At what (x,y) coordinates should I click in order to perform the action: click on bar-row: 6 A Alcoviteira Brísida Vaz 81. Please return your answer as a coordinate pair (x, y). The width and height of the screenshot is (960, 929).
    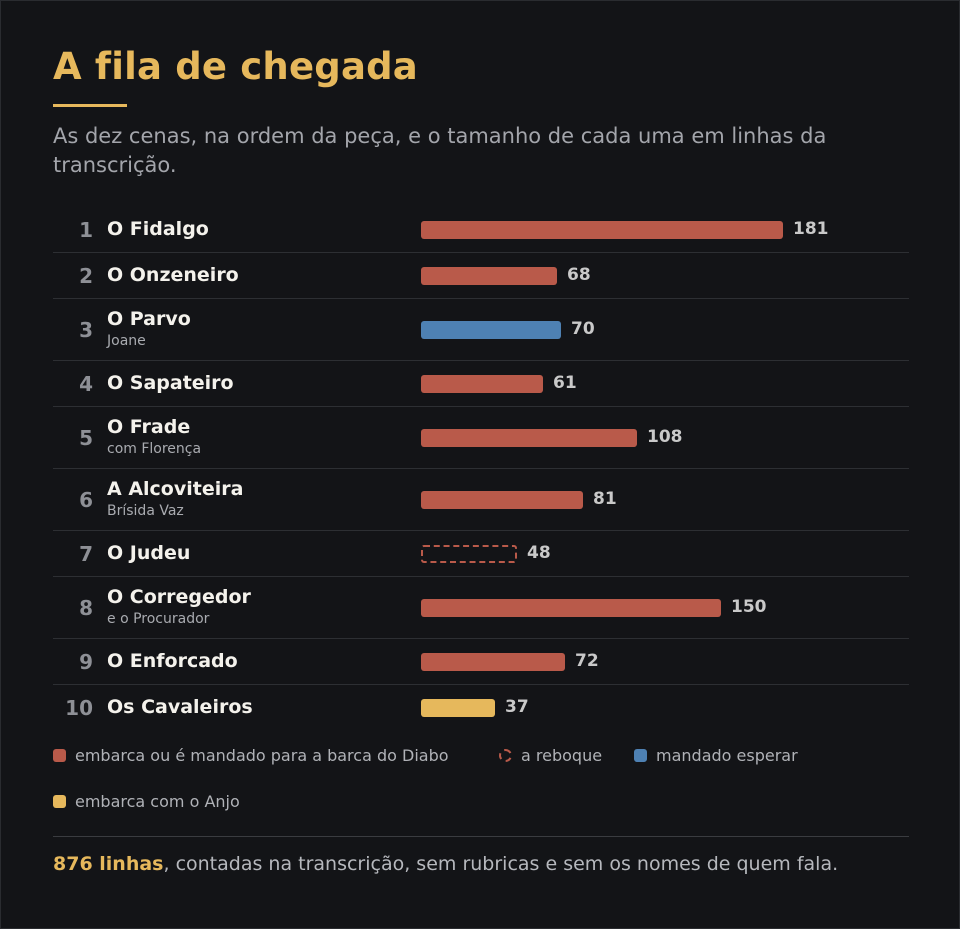
    Looking at the image, I should click on (481, 500).